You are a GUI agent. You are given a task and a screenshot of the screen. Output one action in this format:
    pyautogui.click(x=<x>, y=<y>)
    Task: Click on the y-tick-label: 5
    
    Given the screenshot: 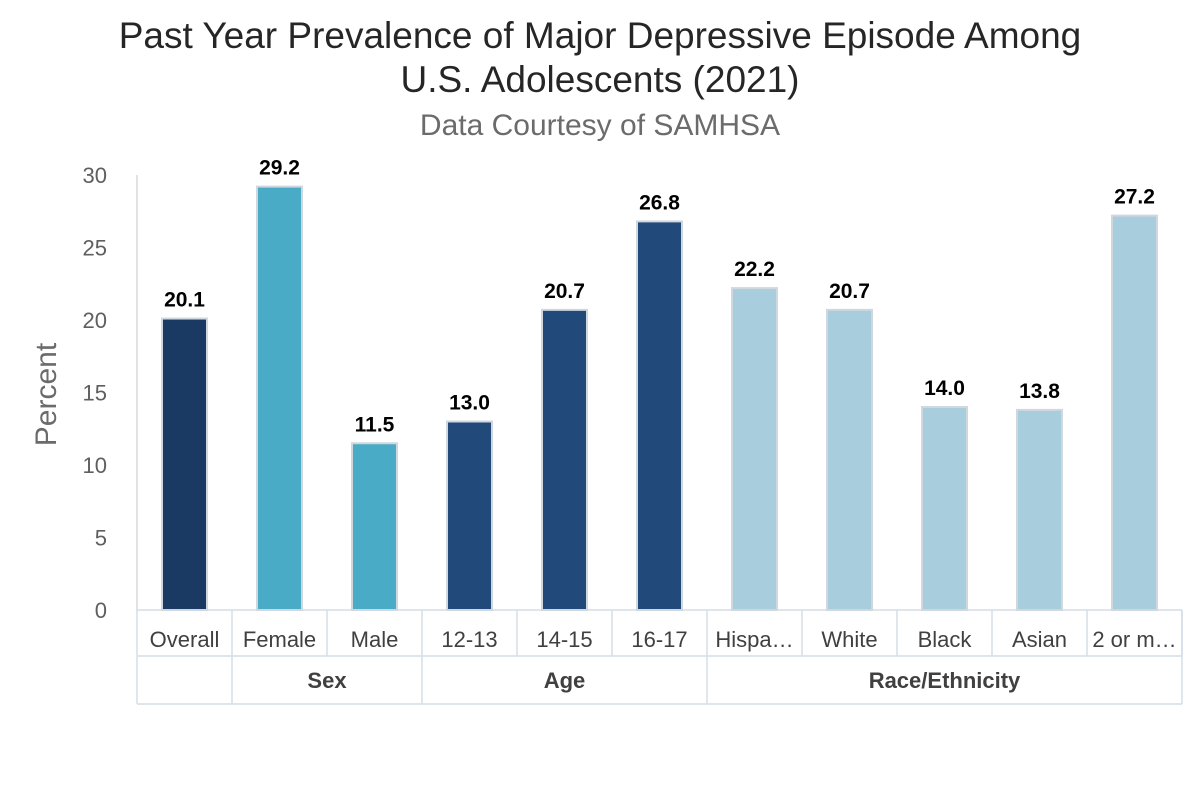 What is the action you would take?
    pyautogui.click(x=101, y=538)
    